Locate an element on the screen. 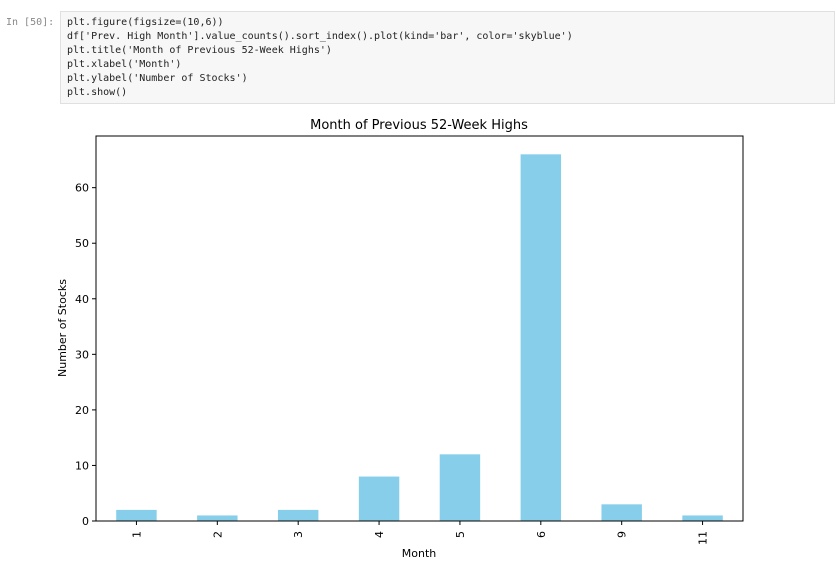 The image size is (836, 572). code-line: plt.figure(figsize=(10,6)) is located at coordinates (145, 22).